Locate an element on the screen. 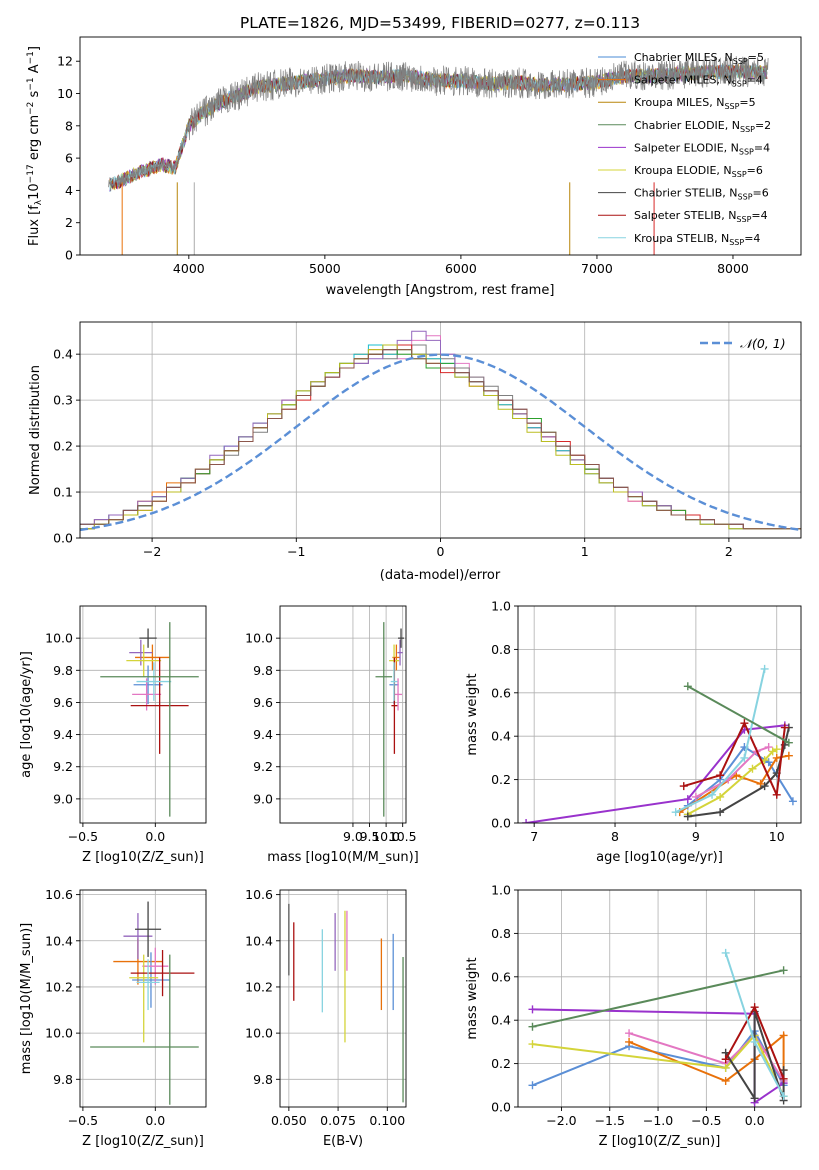 This screenshot has width=819, height=1170. x-axis-label: (data-model)/error is located at coordinates (440, 575).